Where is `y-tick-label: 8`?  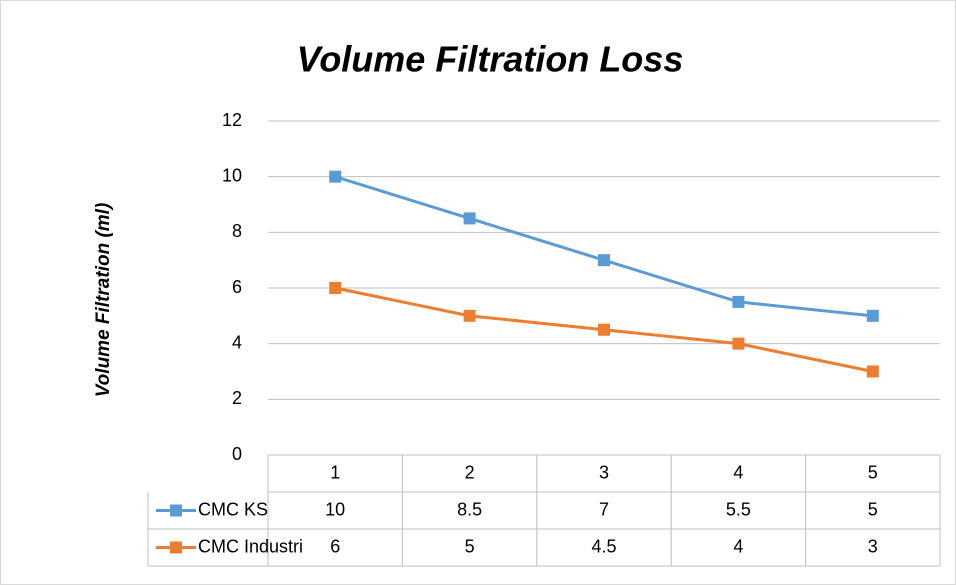
y-tick-label: 8 is located at coordinates (237, 231).